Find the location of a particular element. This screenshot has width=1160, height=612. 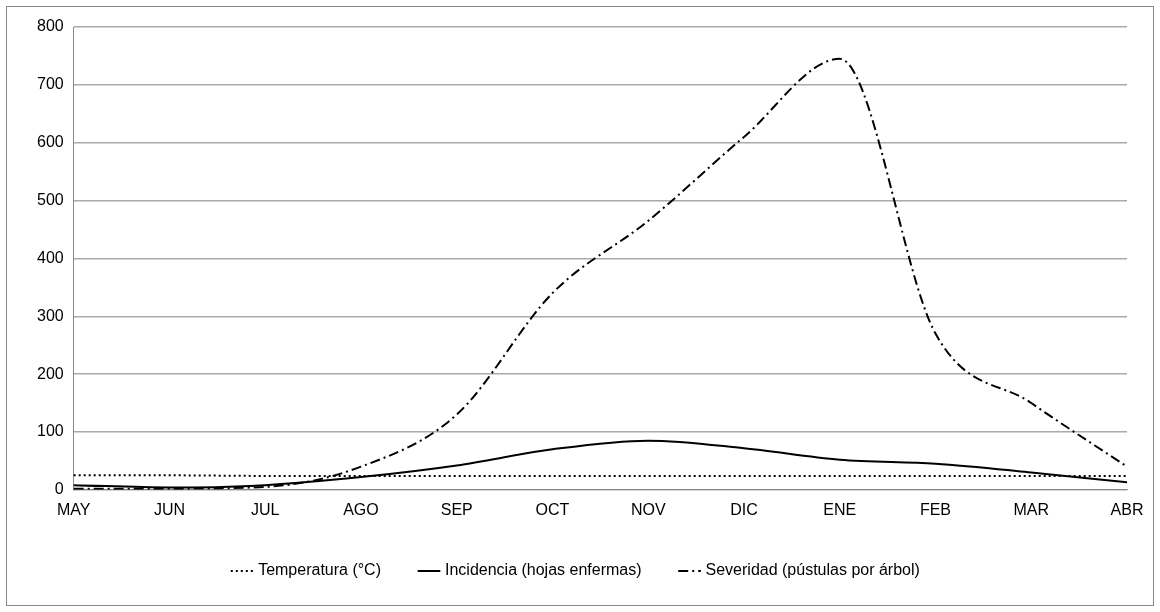

y-tick-label: 0 is located at coordinates (59, 489).